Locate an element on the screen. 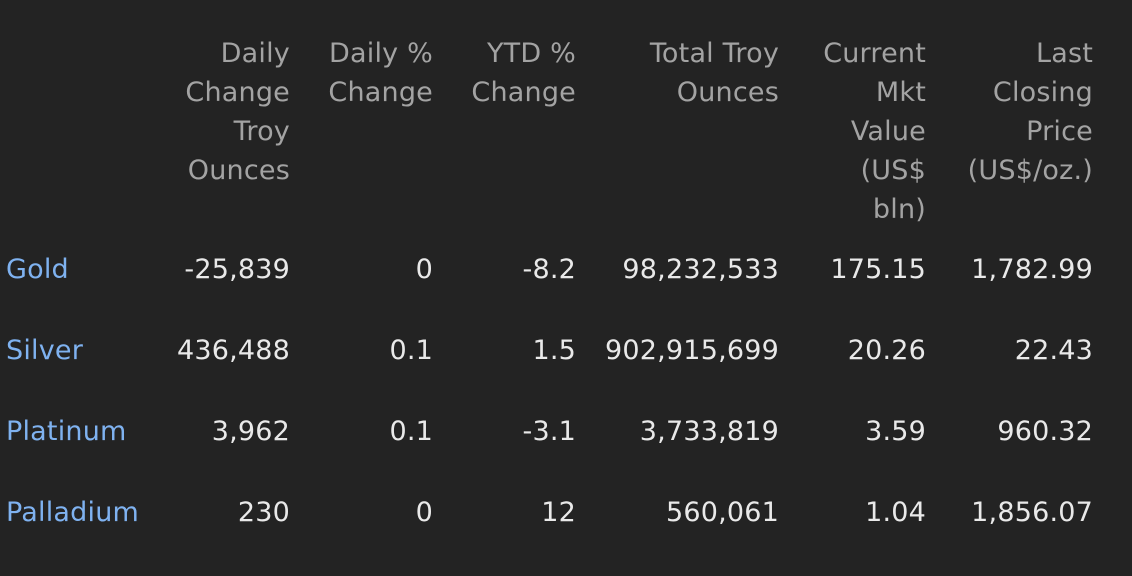 The image size is (1132, 576). cell-daily-change-oz: 3,962 is located at coordinates (250, 431).